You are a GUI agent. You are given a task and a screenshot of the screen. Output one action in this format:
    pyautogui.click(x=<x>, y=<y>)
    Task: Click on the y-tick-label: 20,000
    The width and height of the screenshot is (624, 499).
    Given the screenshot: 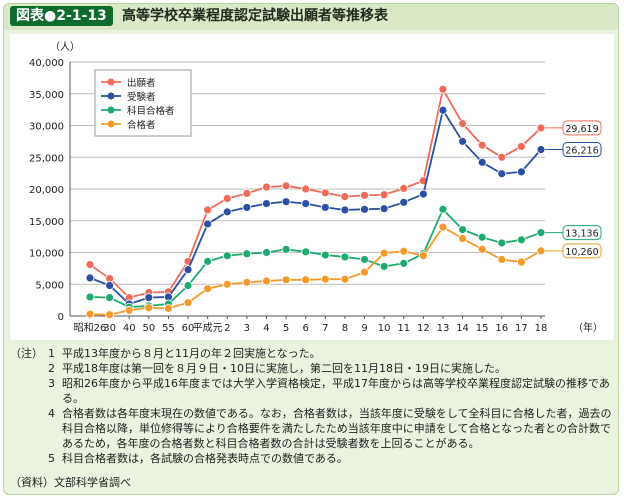 What is the action you would take?
    pyautogui.click(x=46, y=190)
    